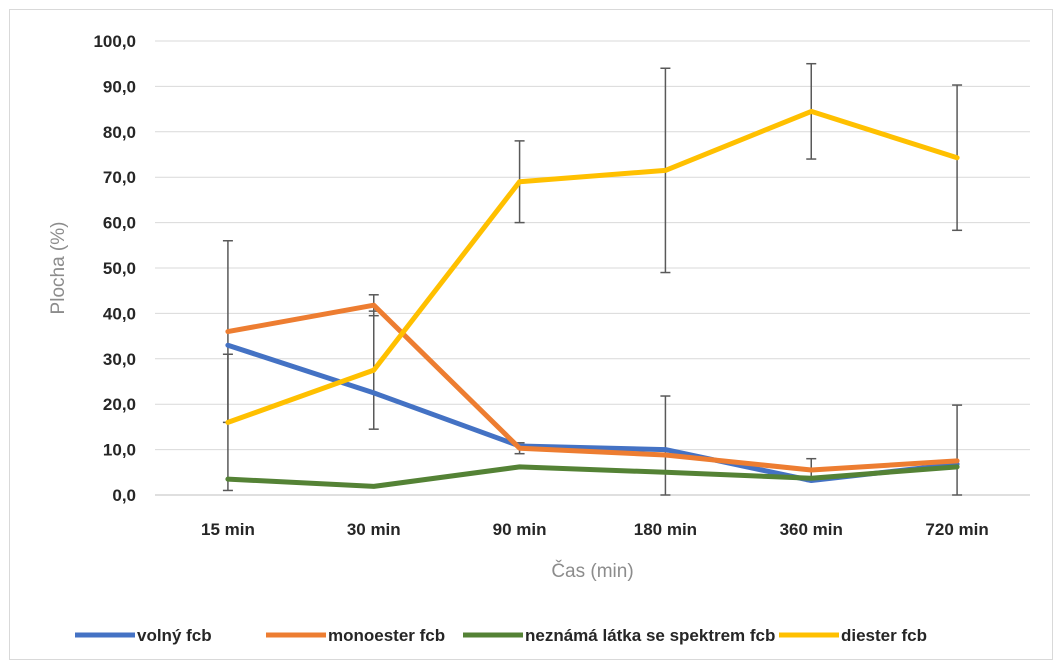  Describe the element at coordinates (228, 529) in the screenshot. I see `x-tick-label: 15 min` at that location.